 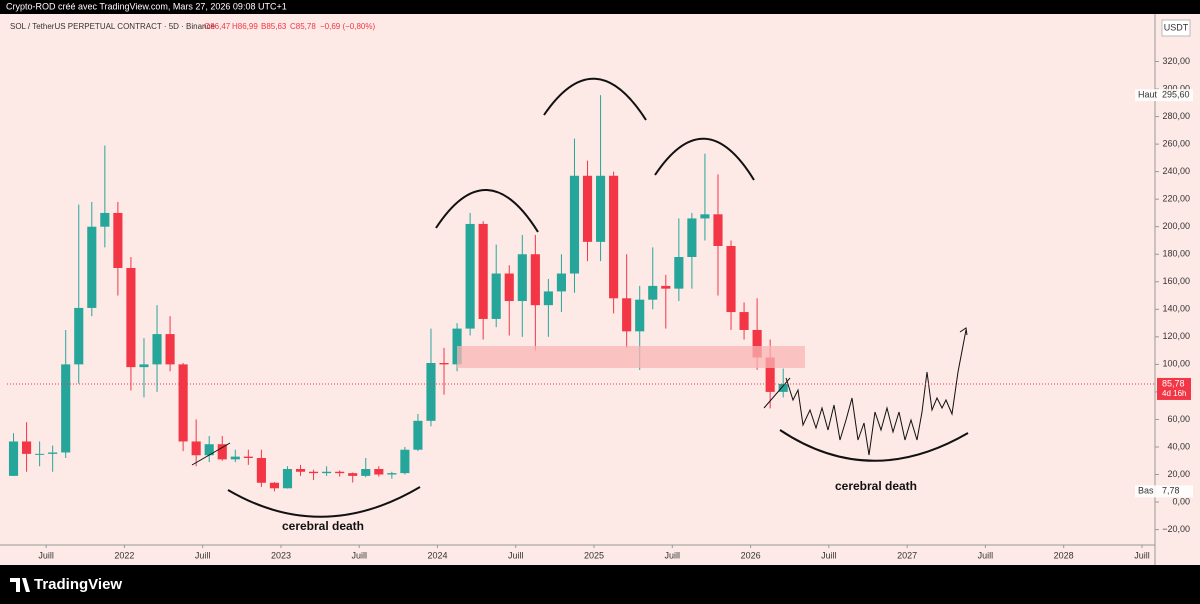 I want to click on y-tick-label: 20,00, so click(x=1178, y=474).